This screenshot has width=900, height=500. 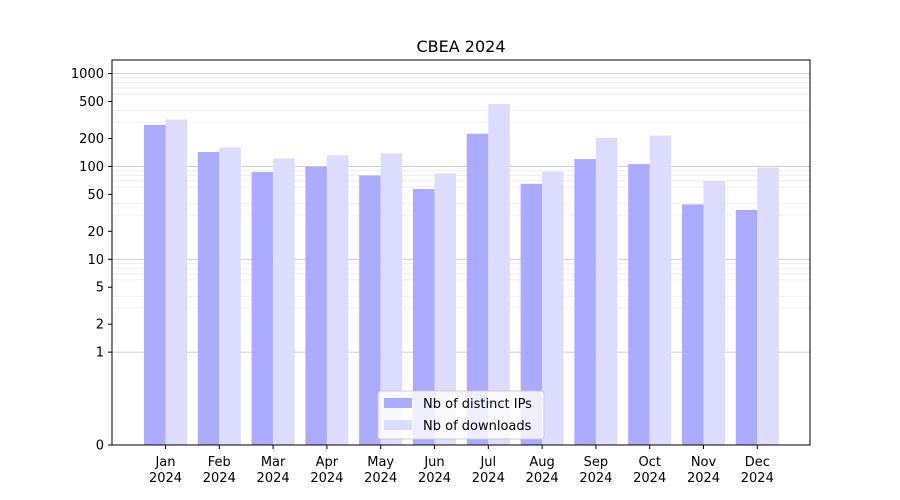 I want to click on y-tick-label: 50, so click(x=95, y=195).